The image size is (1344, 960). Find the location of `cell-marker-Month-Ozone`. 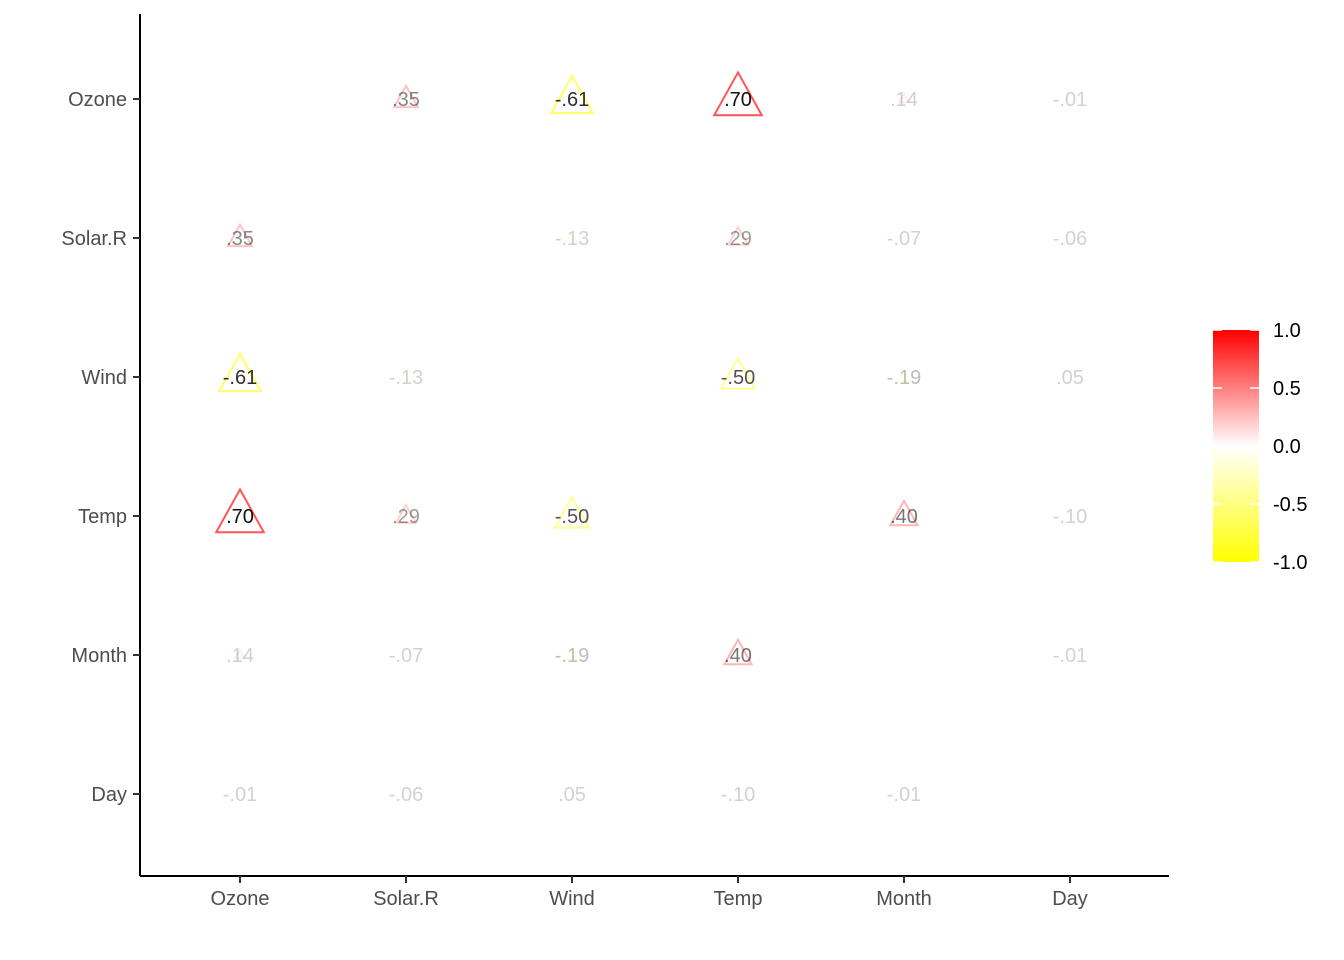

cell-marker-Month-Ozone is located at coordinates (240, 653).